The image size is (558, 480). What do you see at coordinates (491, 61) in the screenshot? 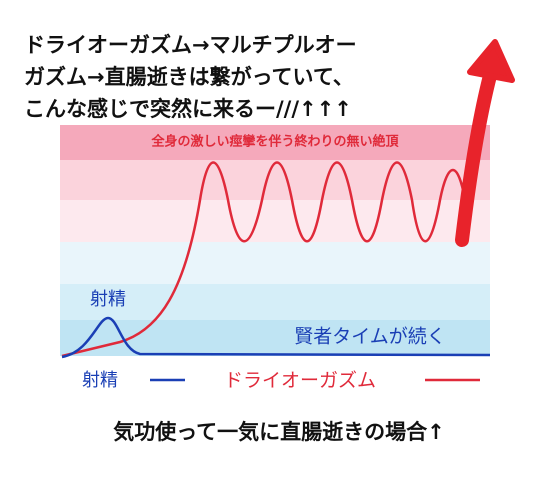
I see `arrow-head` at bounding box center [491, 61].